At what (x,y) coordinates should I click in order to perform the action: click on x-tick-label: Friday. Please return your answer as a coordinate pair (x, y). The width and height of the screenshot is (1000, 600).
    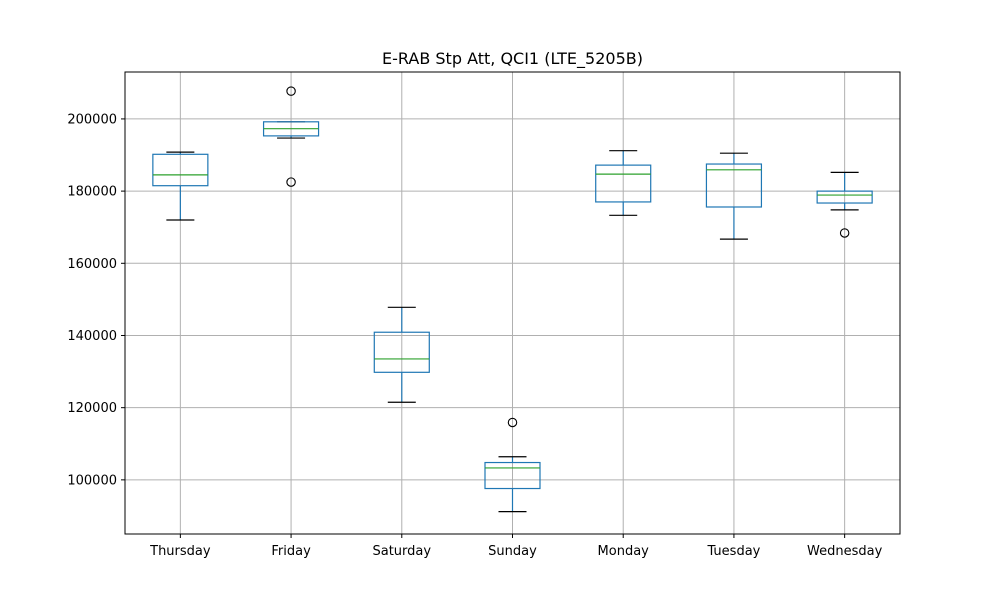
    Looking at the image, I should click on (291, 551).